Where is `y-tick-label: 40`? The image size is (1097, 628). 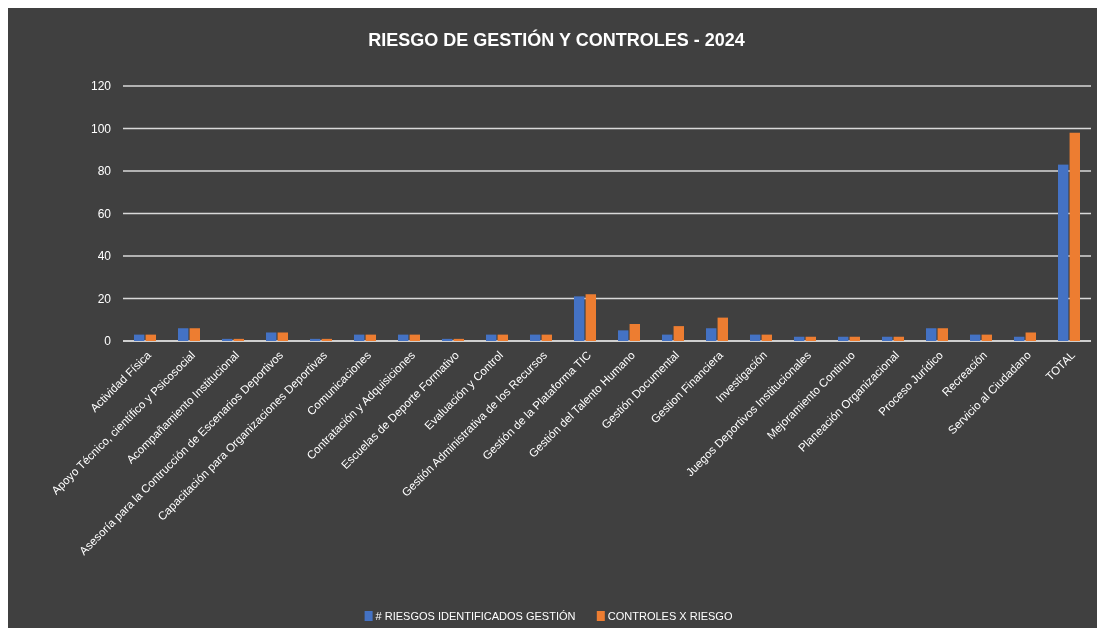 y-tick-label: 40 is located at coordinates (104, 256).